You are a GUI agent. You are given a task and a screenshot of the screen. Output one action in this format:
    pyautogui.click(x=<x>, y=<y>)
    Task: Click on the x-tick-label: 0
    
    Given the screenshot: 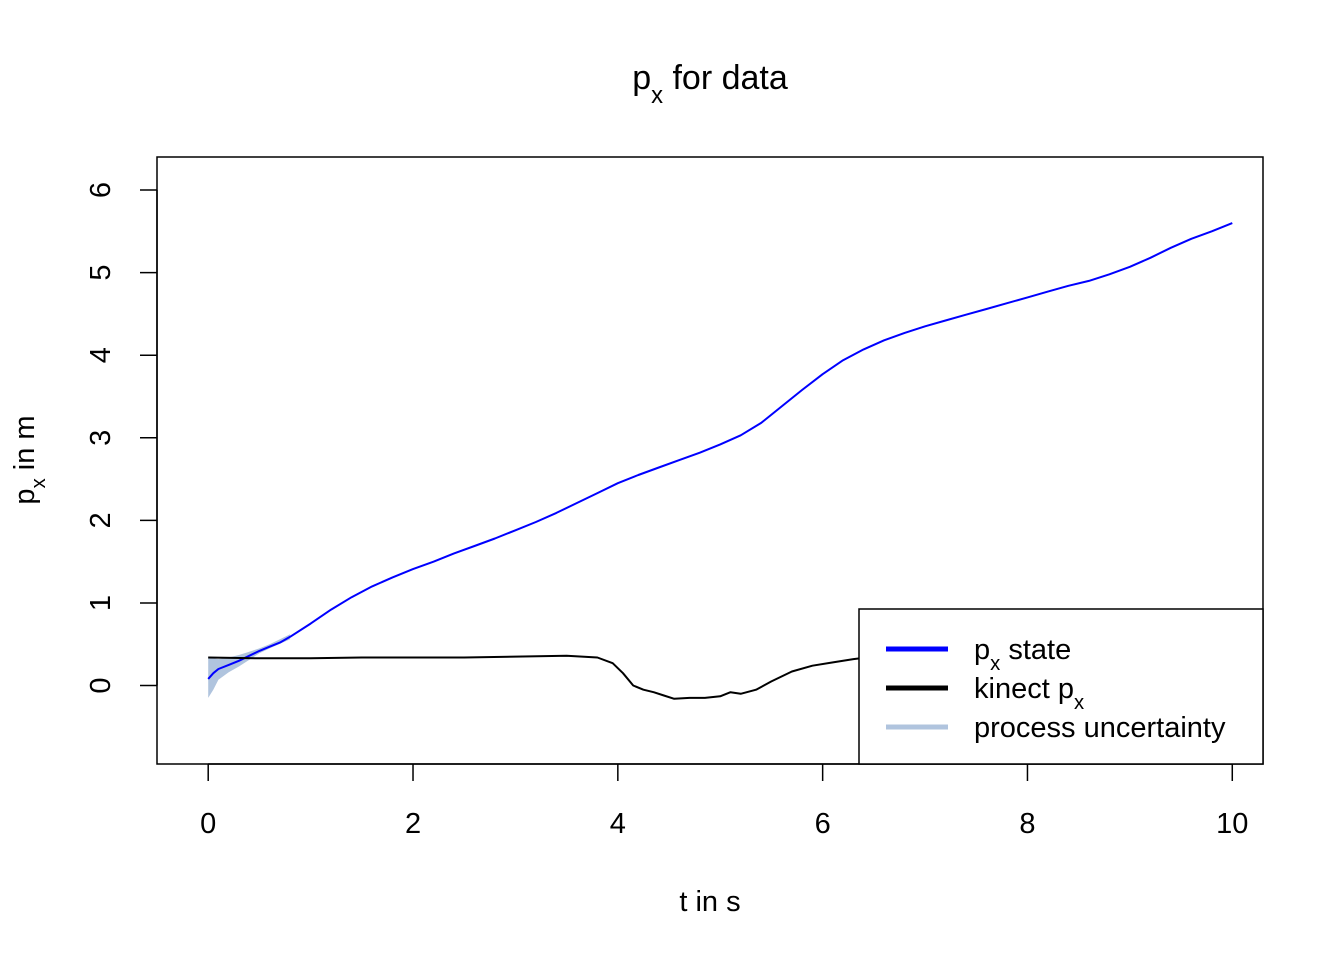 What is the action you would take?
    pyautogui.click(x=208, y=824)
    